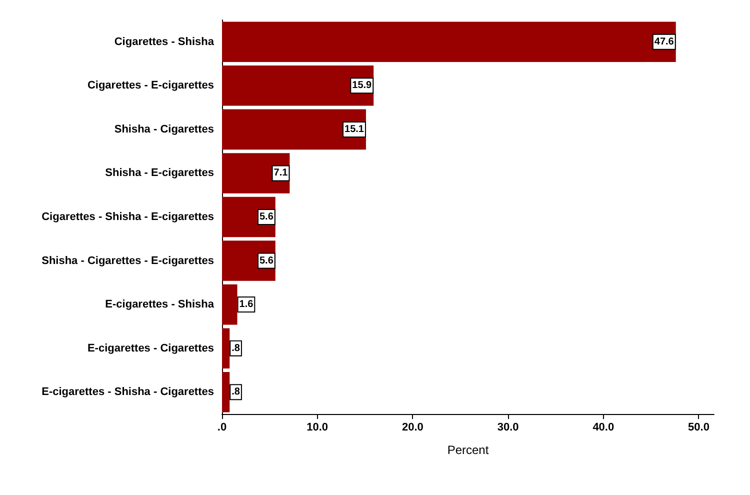 This screenshot has width=750, height=495. What do you see at coordinates (159, 173) in the screenshot?
I see `y-tick-label: Shisha - E-cigarettes` at bounding box center [159, 173].